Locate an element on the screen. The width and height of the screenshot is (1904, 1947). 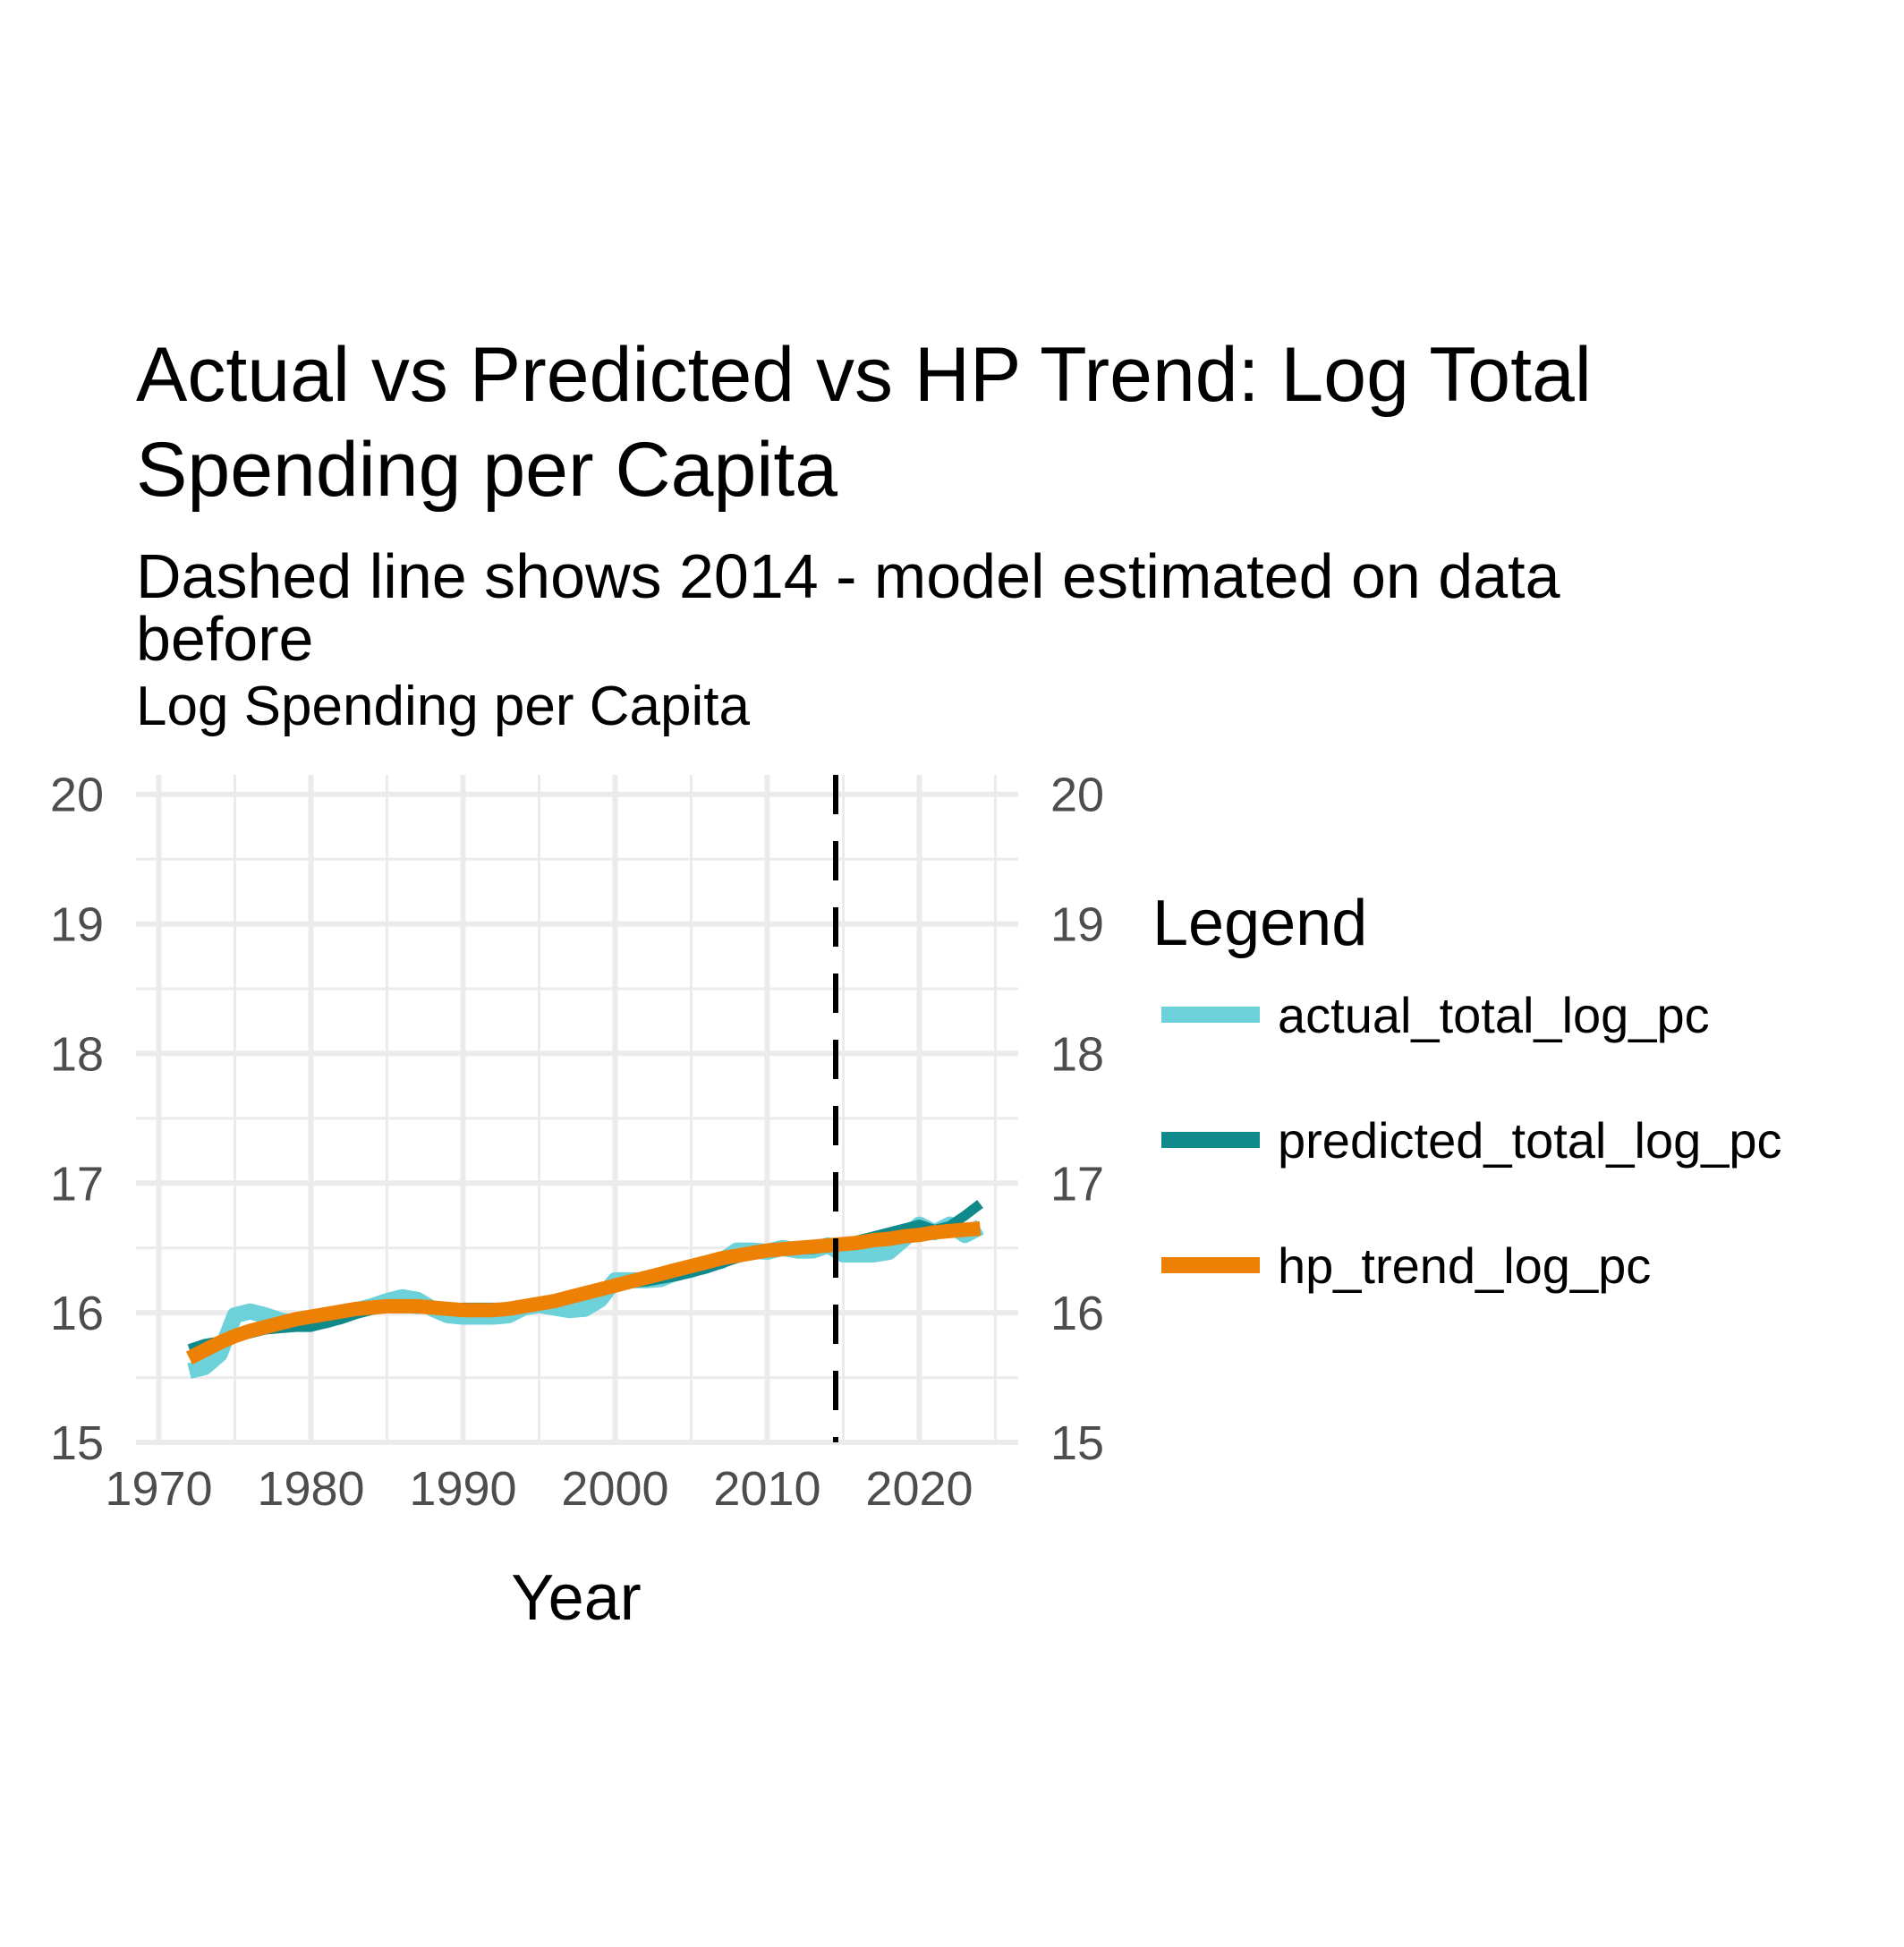
y-tick-label-left: 17 is located at coordinates (77, 1184).